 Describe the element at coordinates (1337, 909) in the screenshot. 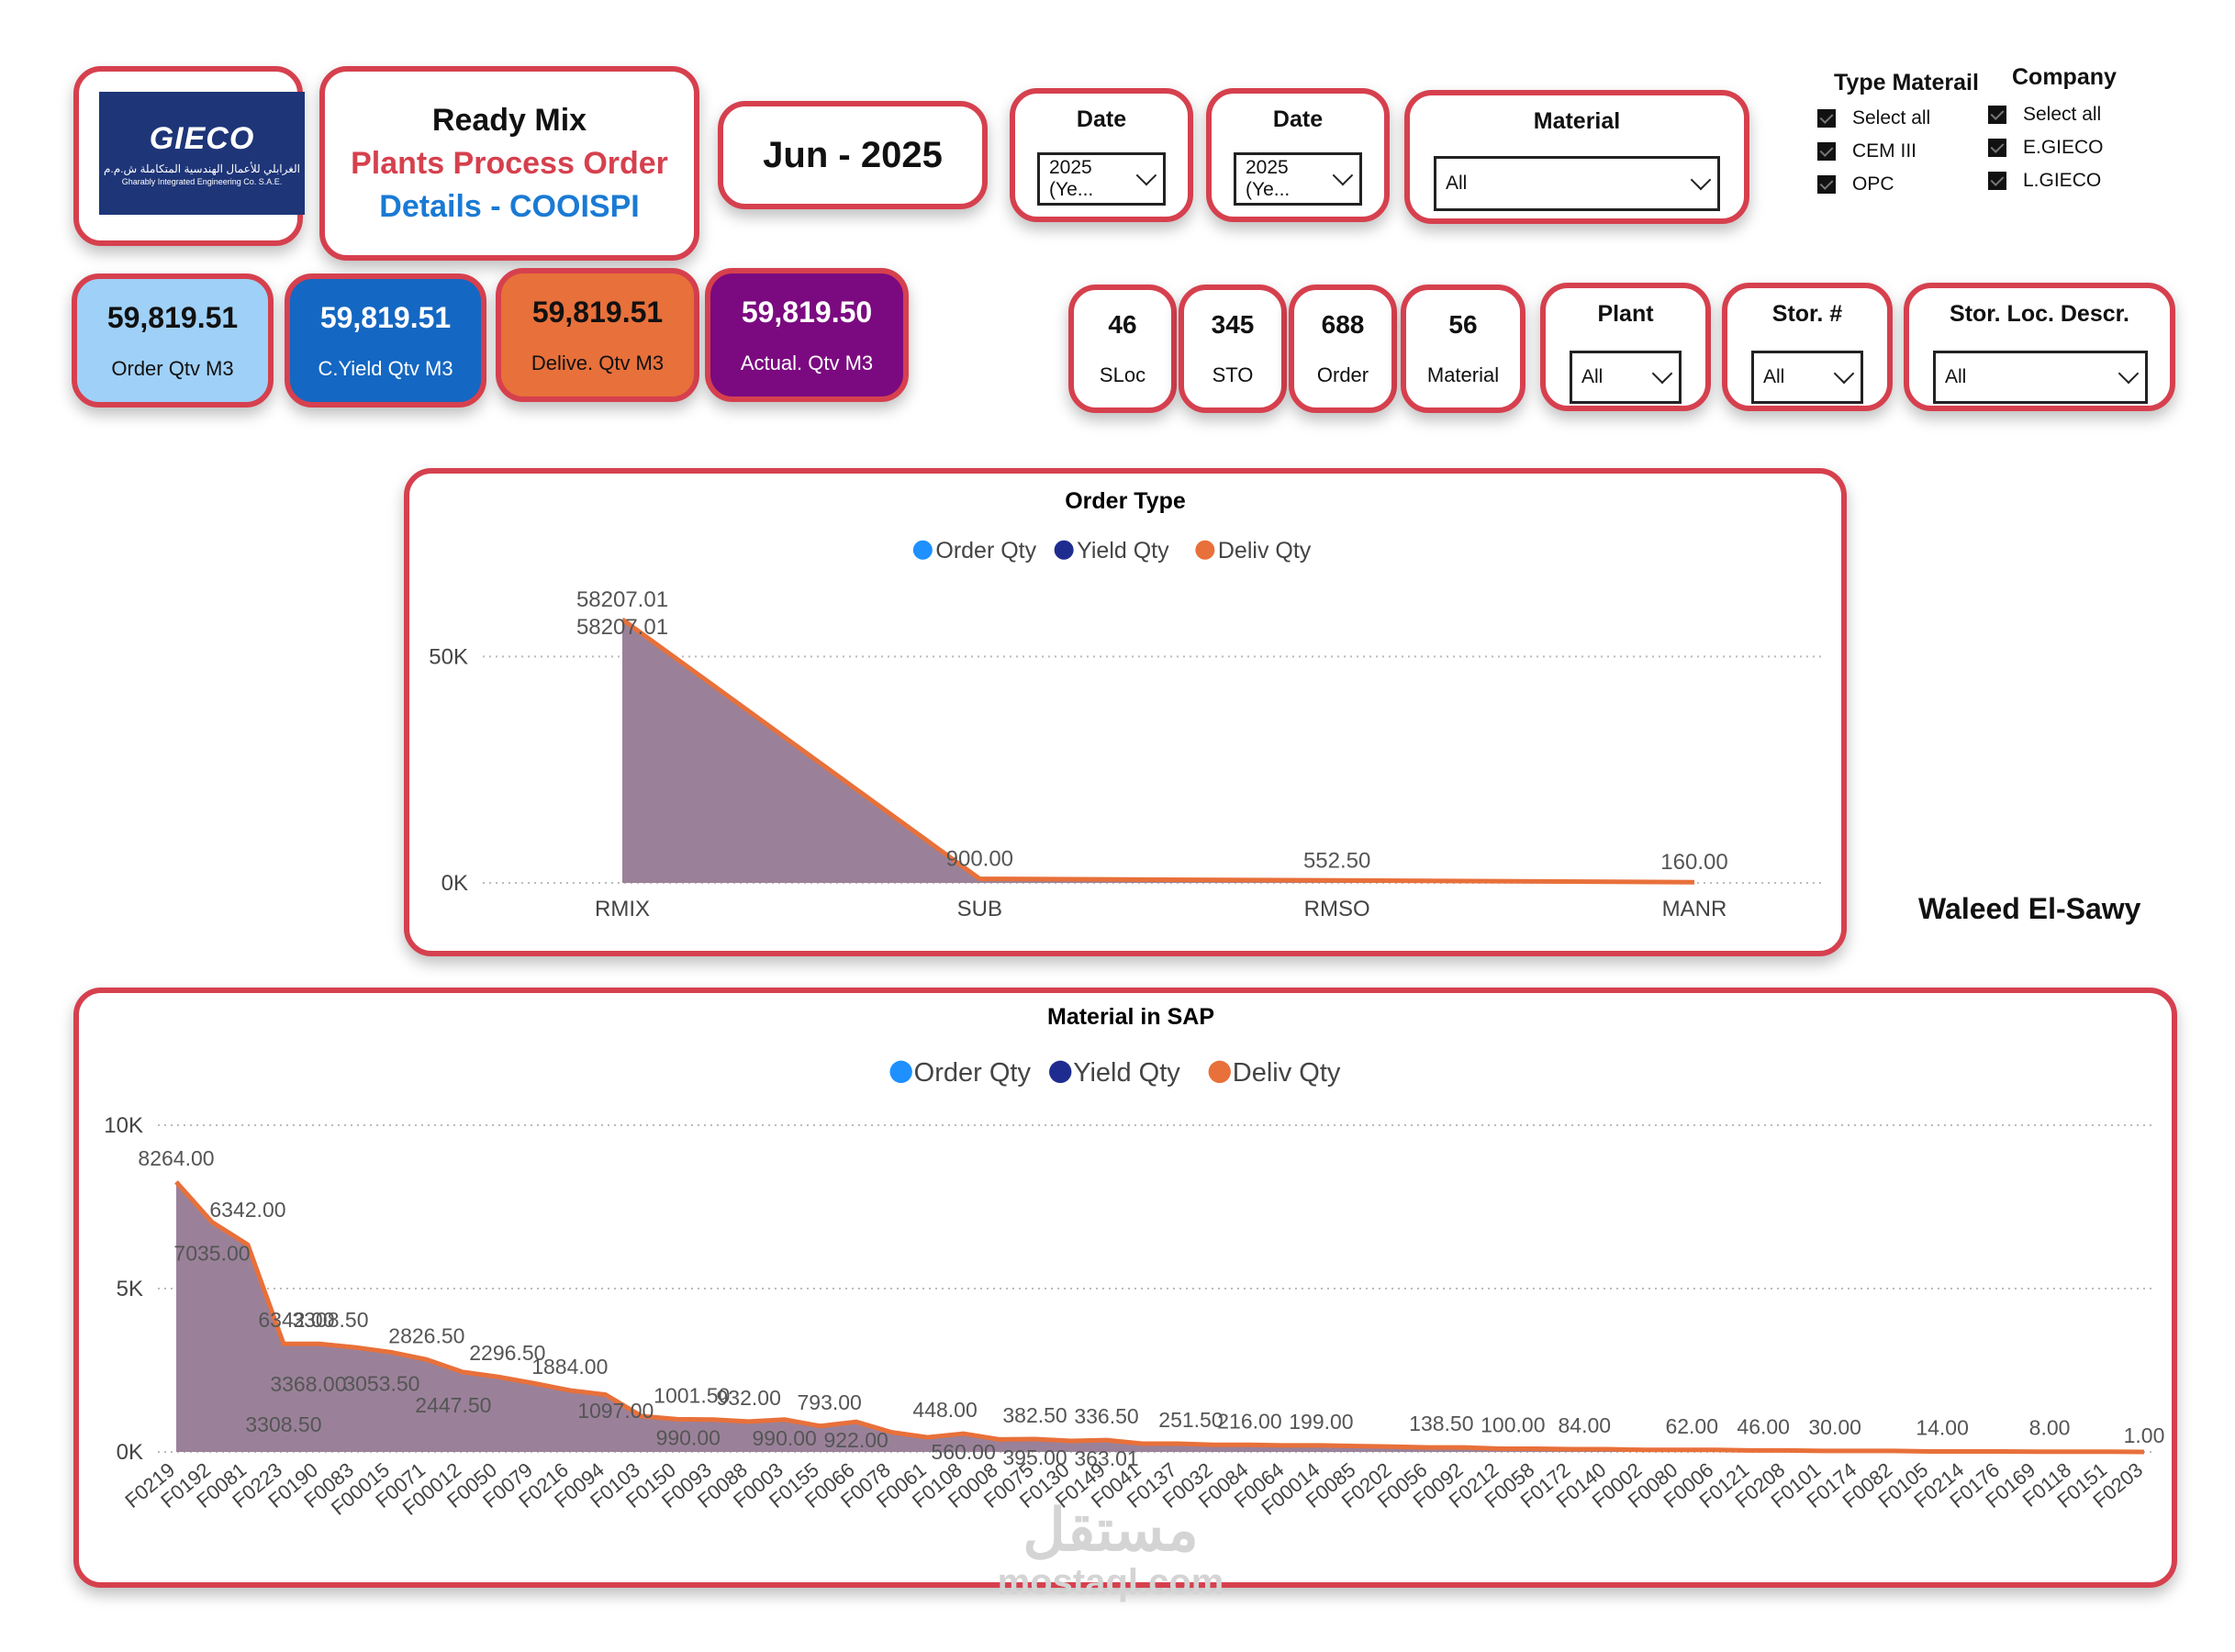

I see `x-tick-label: RMSO` at that location.